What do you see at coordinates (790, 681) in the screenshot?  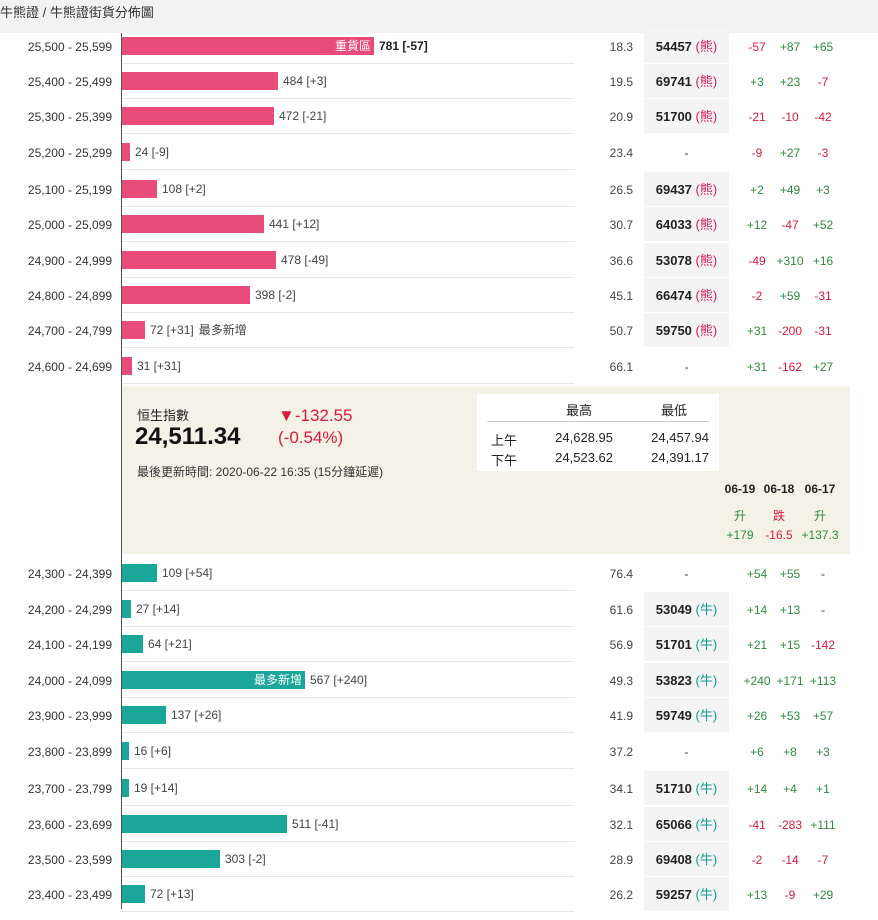 I see `daily-change: +171` at bounding box center [790, 681].